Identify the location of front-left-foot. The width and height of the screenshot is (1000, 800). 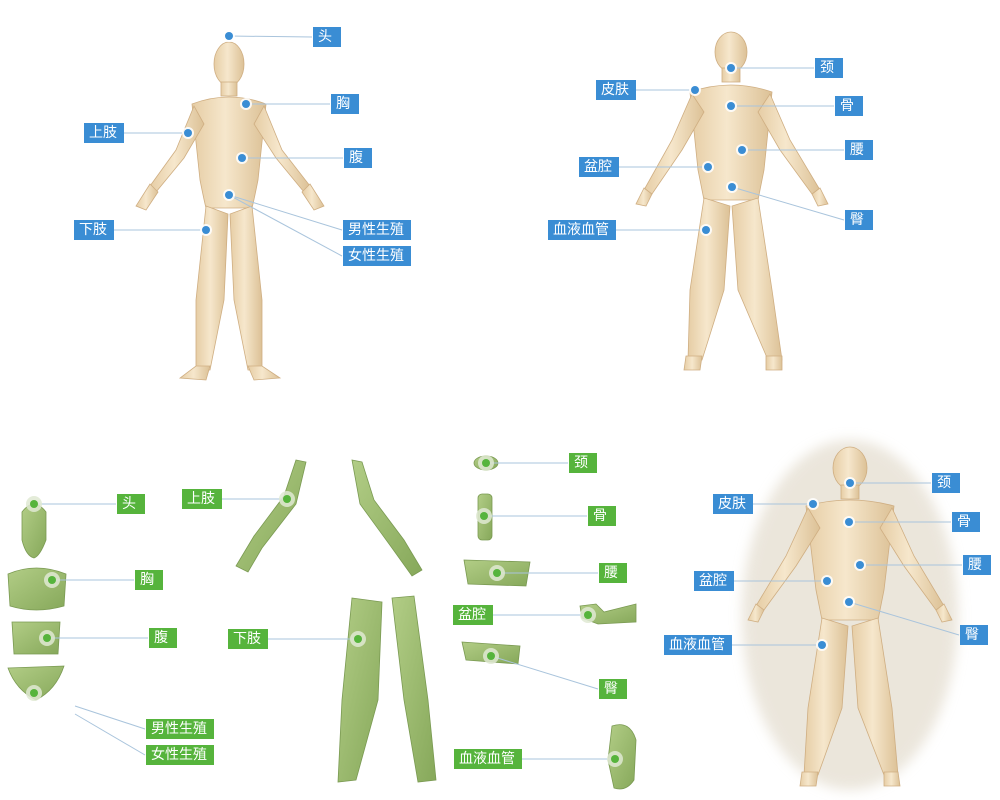
(194, 373).